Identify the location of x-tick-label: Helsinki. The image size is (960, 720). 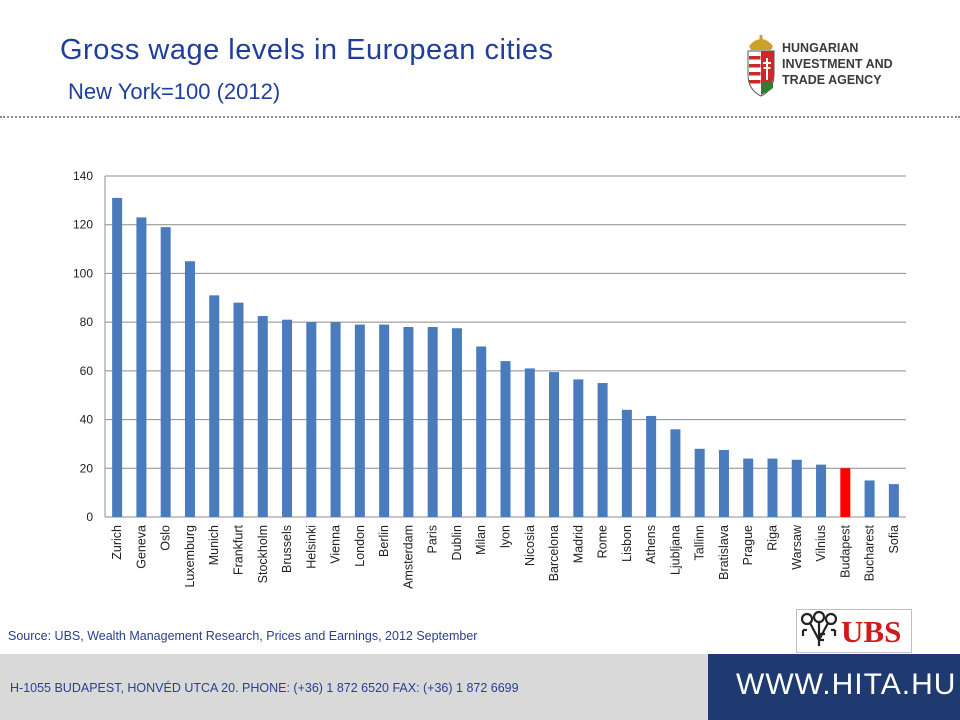
(311, 547).